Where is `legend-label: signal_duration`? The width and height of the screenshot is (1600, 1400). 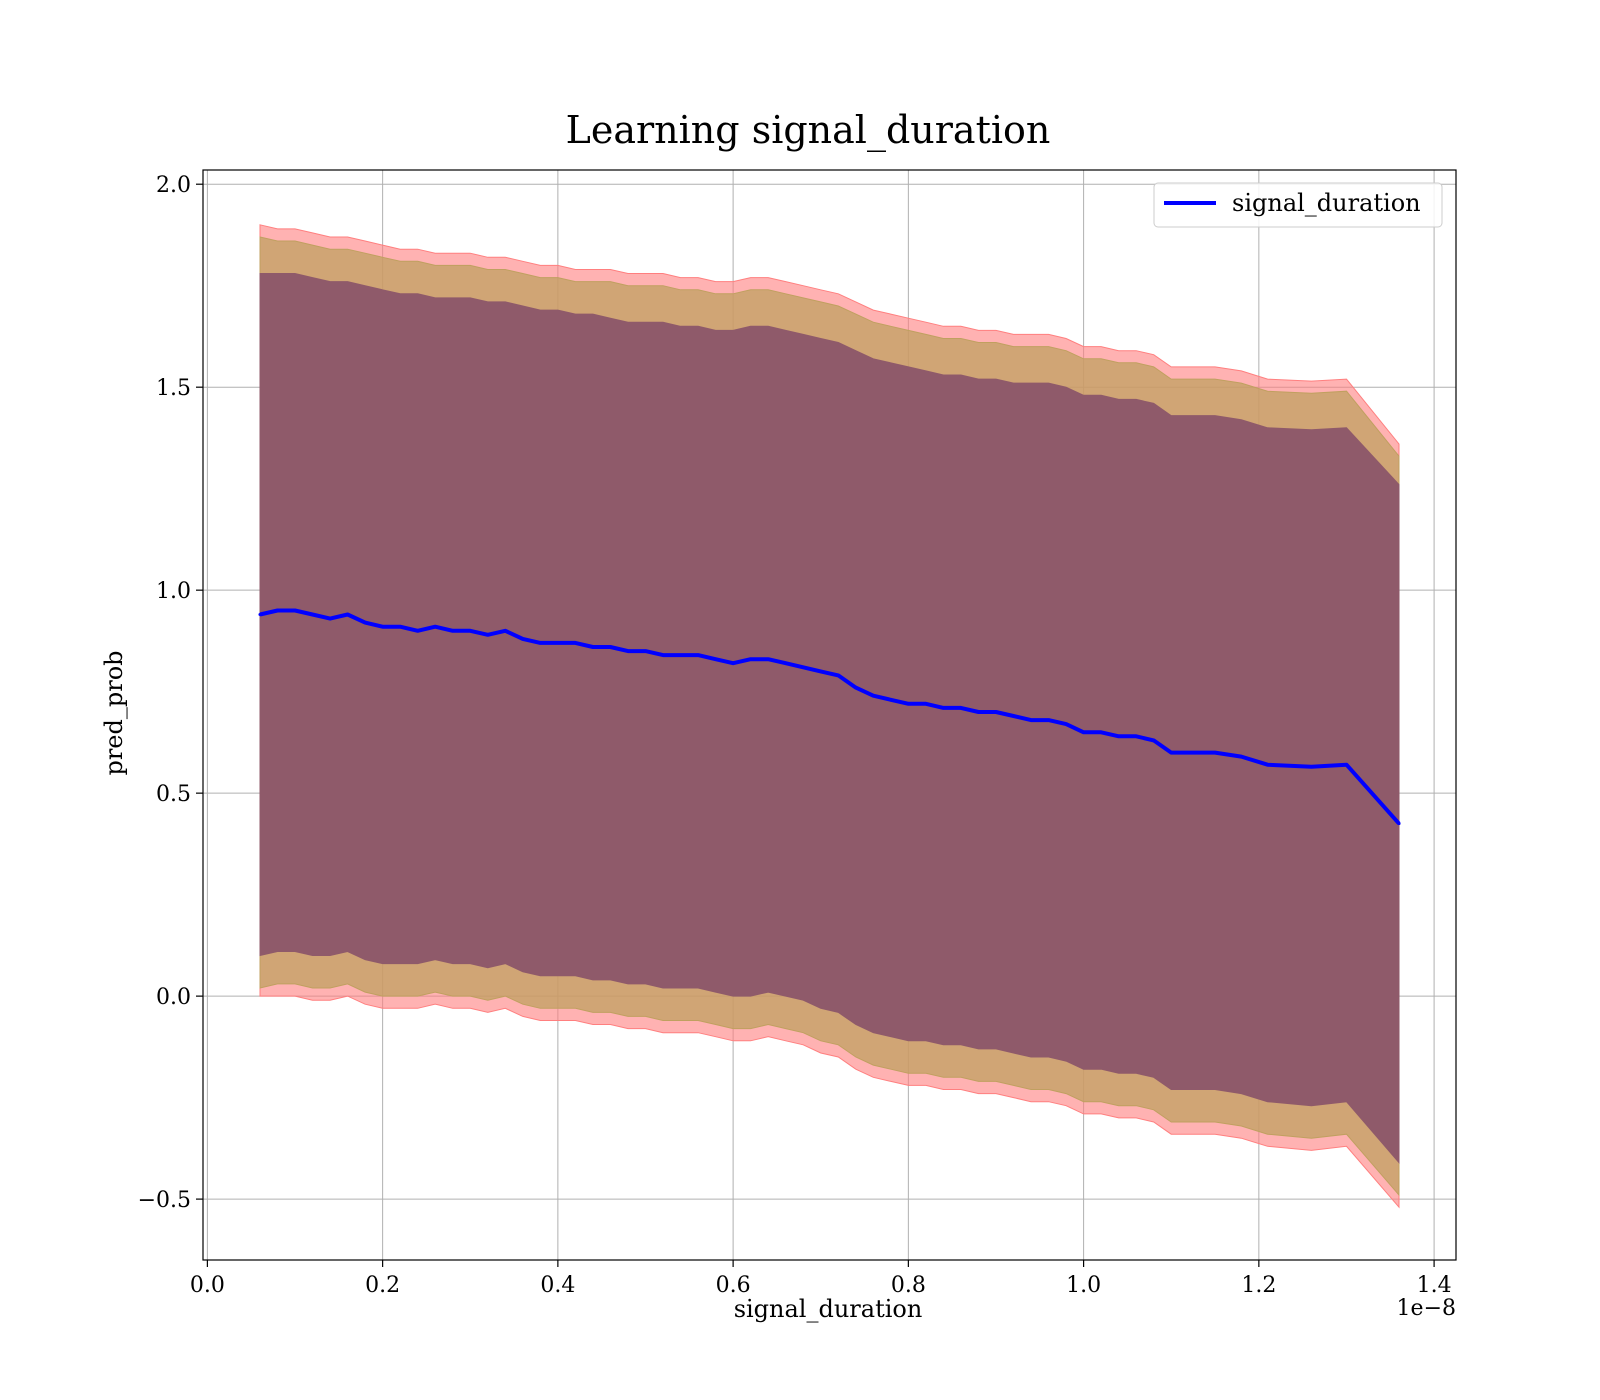 legend-label: signal_duration is located at coordinates (1326, 203).